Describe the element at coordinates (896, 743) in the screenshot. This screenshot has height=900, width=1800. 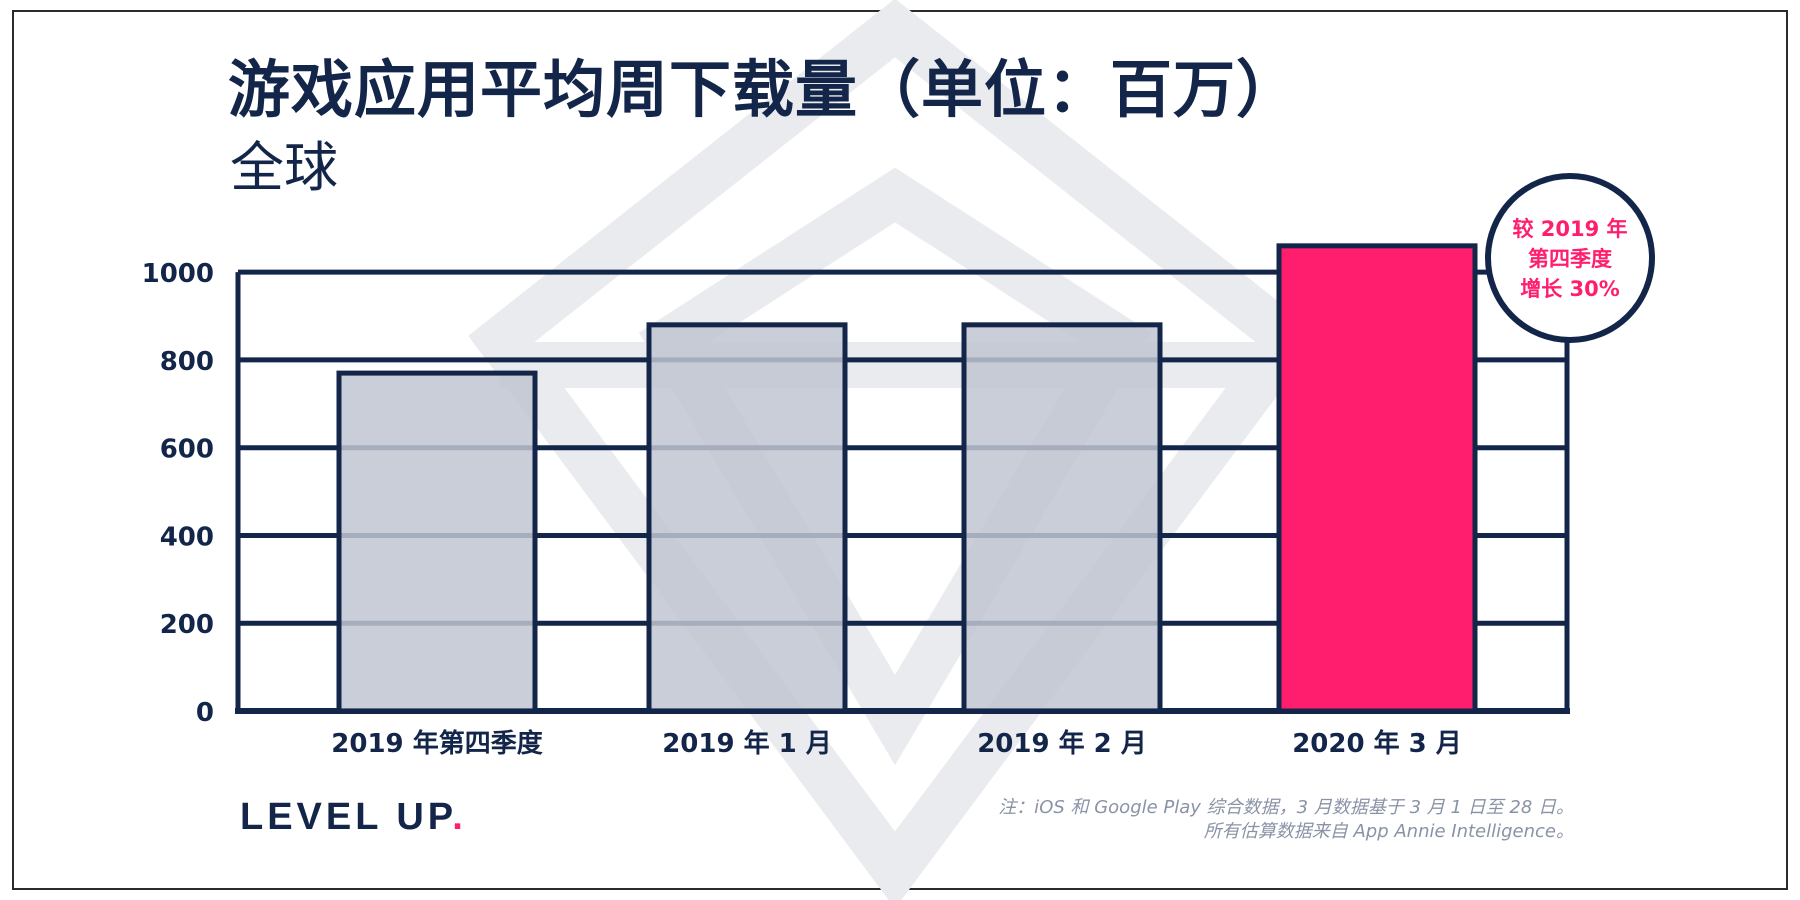
I see `x-axis-tick-labels: 2019 年第四季度 2019 年 1 月 2019 年 2 月 2020 年 3 月` at that location.